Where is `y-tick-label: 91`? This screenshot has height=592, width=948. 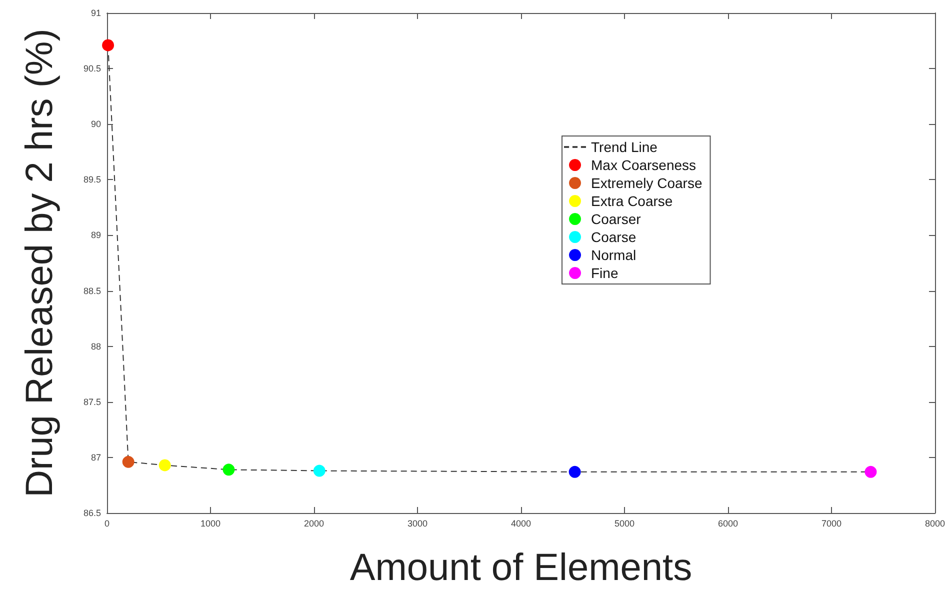
y-tick-label: 91 is located at coordinates (95, 13).